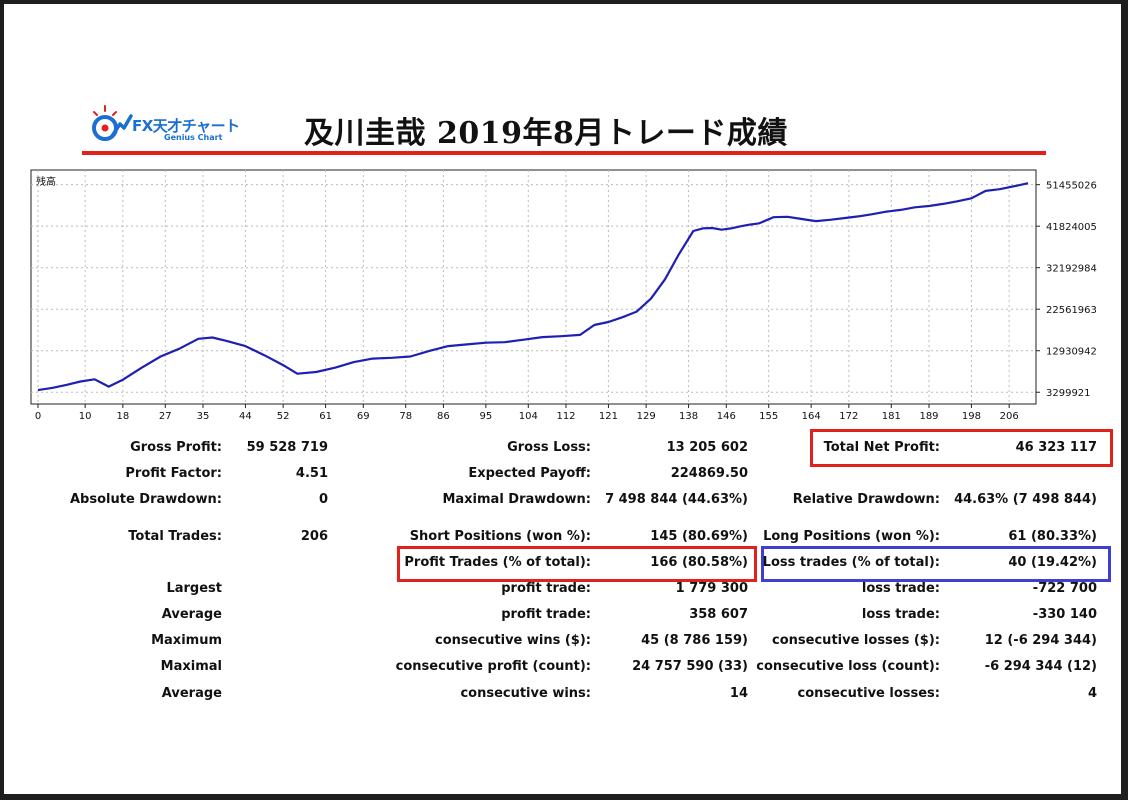 The height and width of the screenshot is (800, 1128). What do you see at coordinates (85, 416) in the screenshot?
I see `x-tick-label: 10` at bounding box center [85, 416].